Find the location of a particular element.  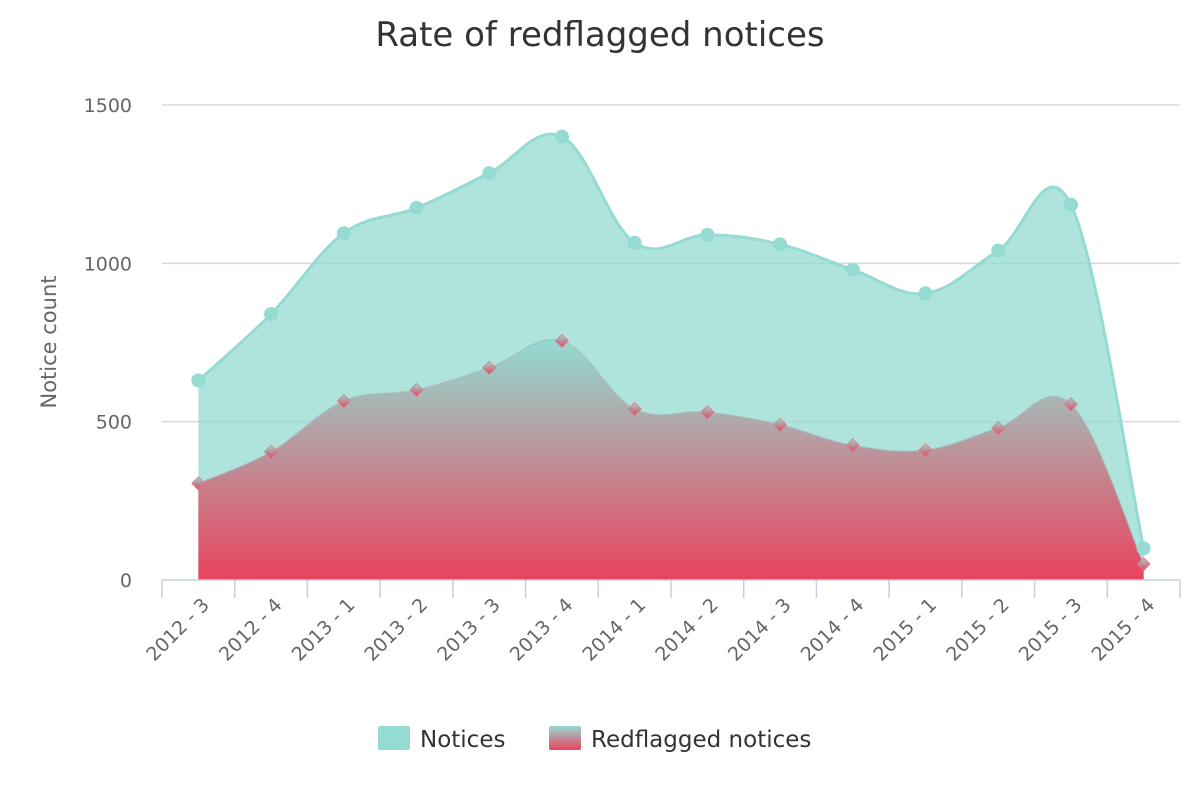

y-axis-ticks: 0 500 1000 1500 is located at coordinates (108, 343).